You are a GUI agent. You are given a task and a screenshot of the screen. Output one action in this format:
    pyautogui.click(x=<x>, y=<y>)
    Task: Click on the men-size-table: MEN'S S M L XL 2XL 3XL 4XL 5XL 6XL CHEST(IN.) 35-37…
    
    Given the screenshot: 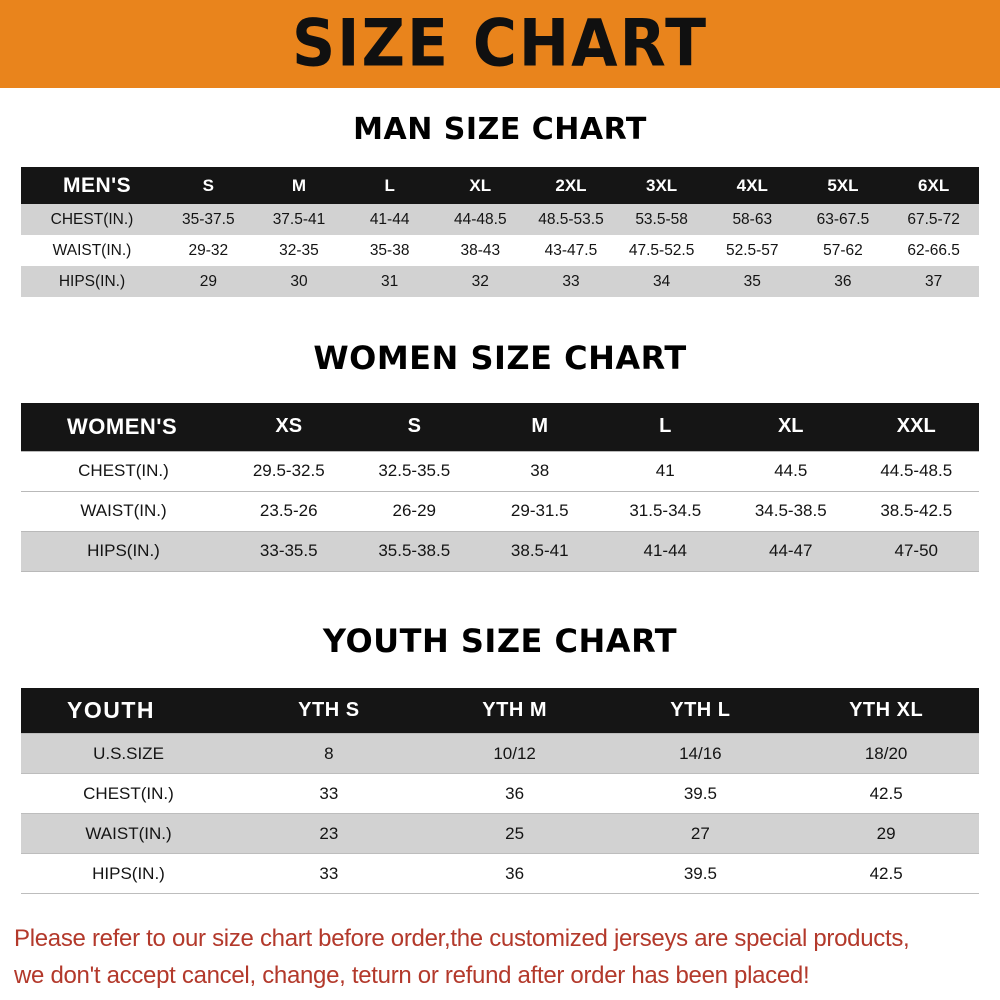 What is the action you would take?
    pyautogui.click(x=500, y=232)
    